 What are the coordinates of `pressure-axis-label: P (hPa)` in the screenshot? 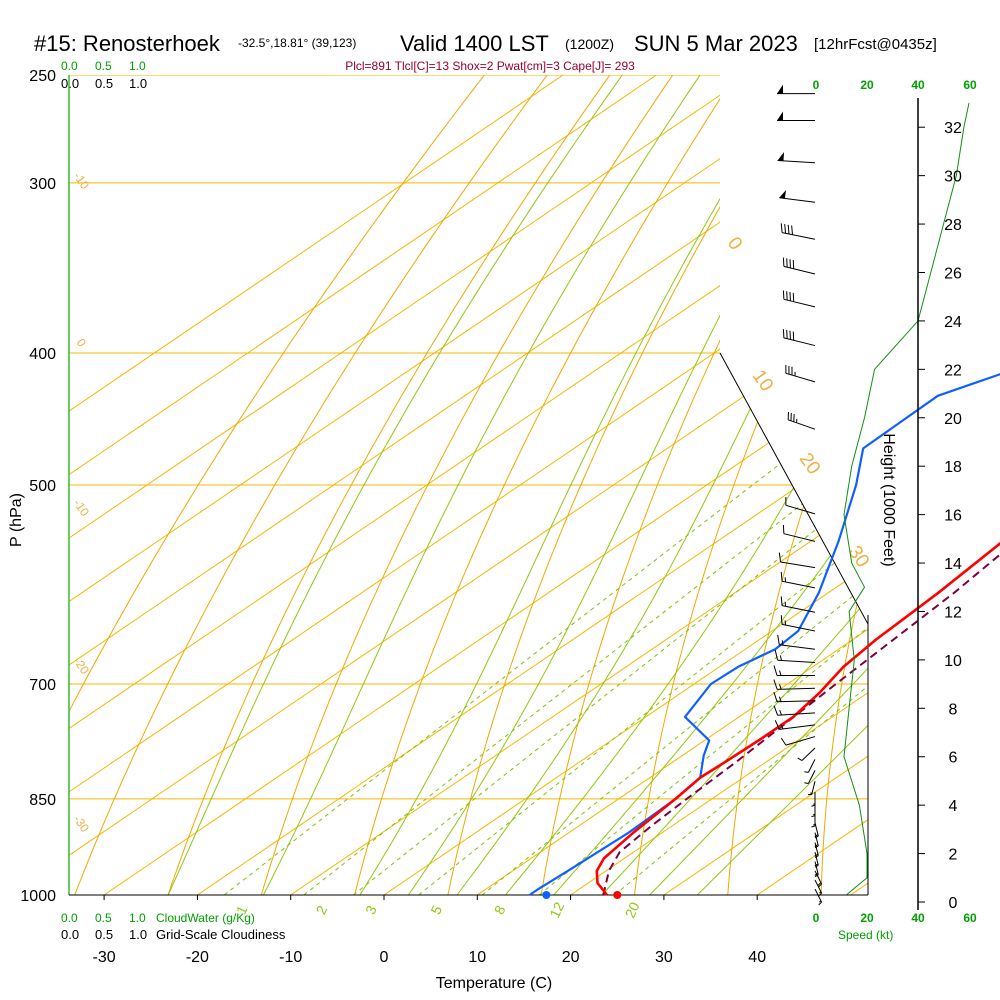 It's located at (16, 520).